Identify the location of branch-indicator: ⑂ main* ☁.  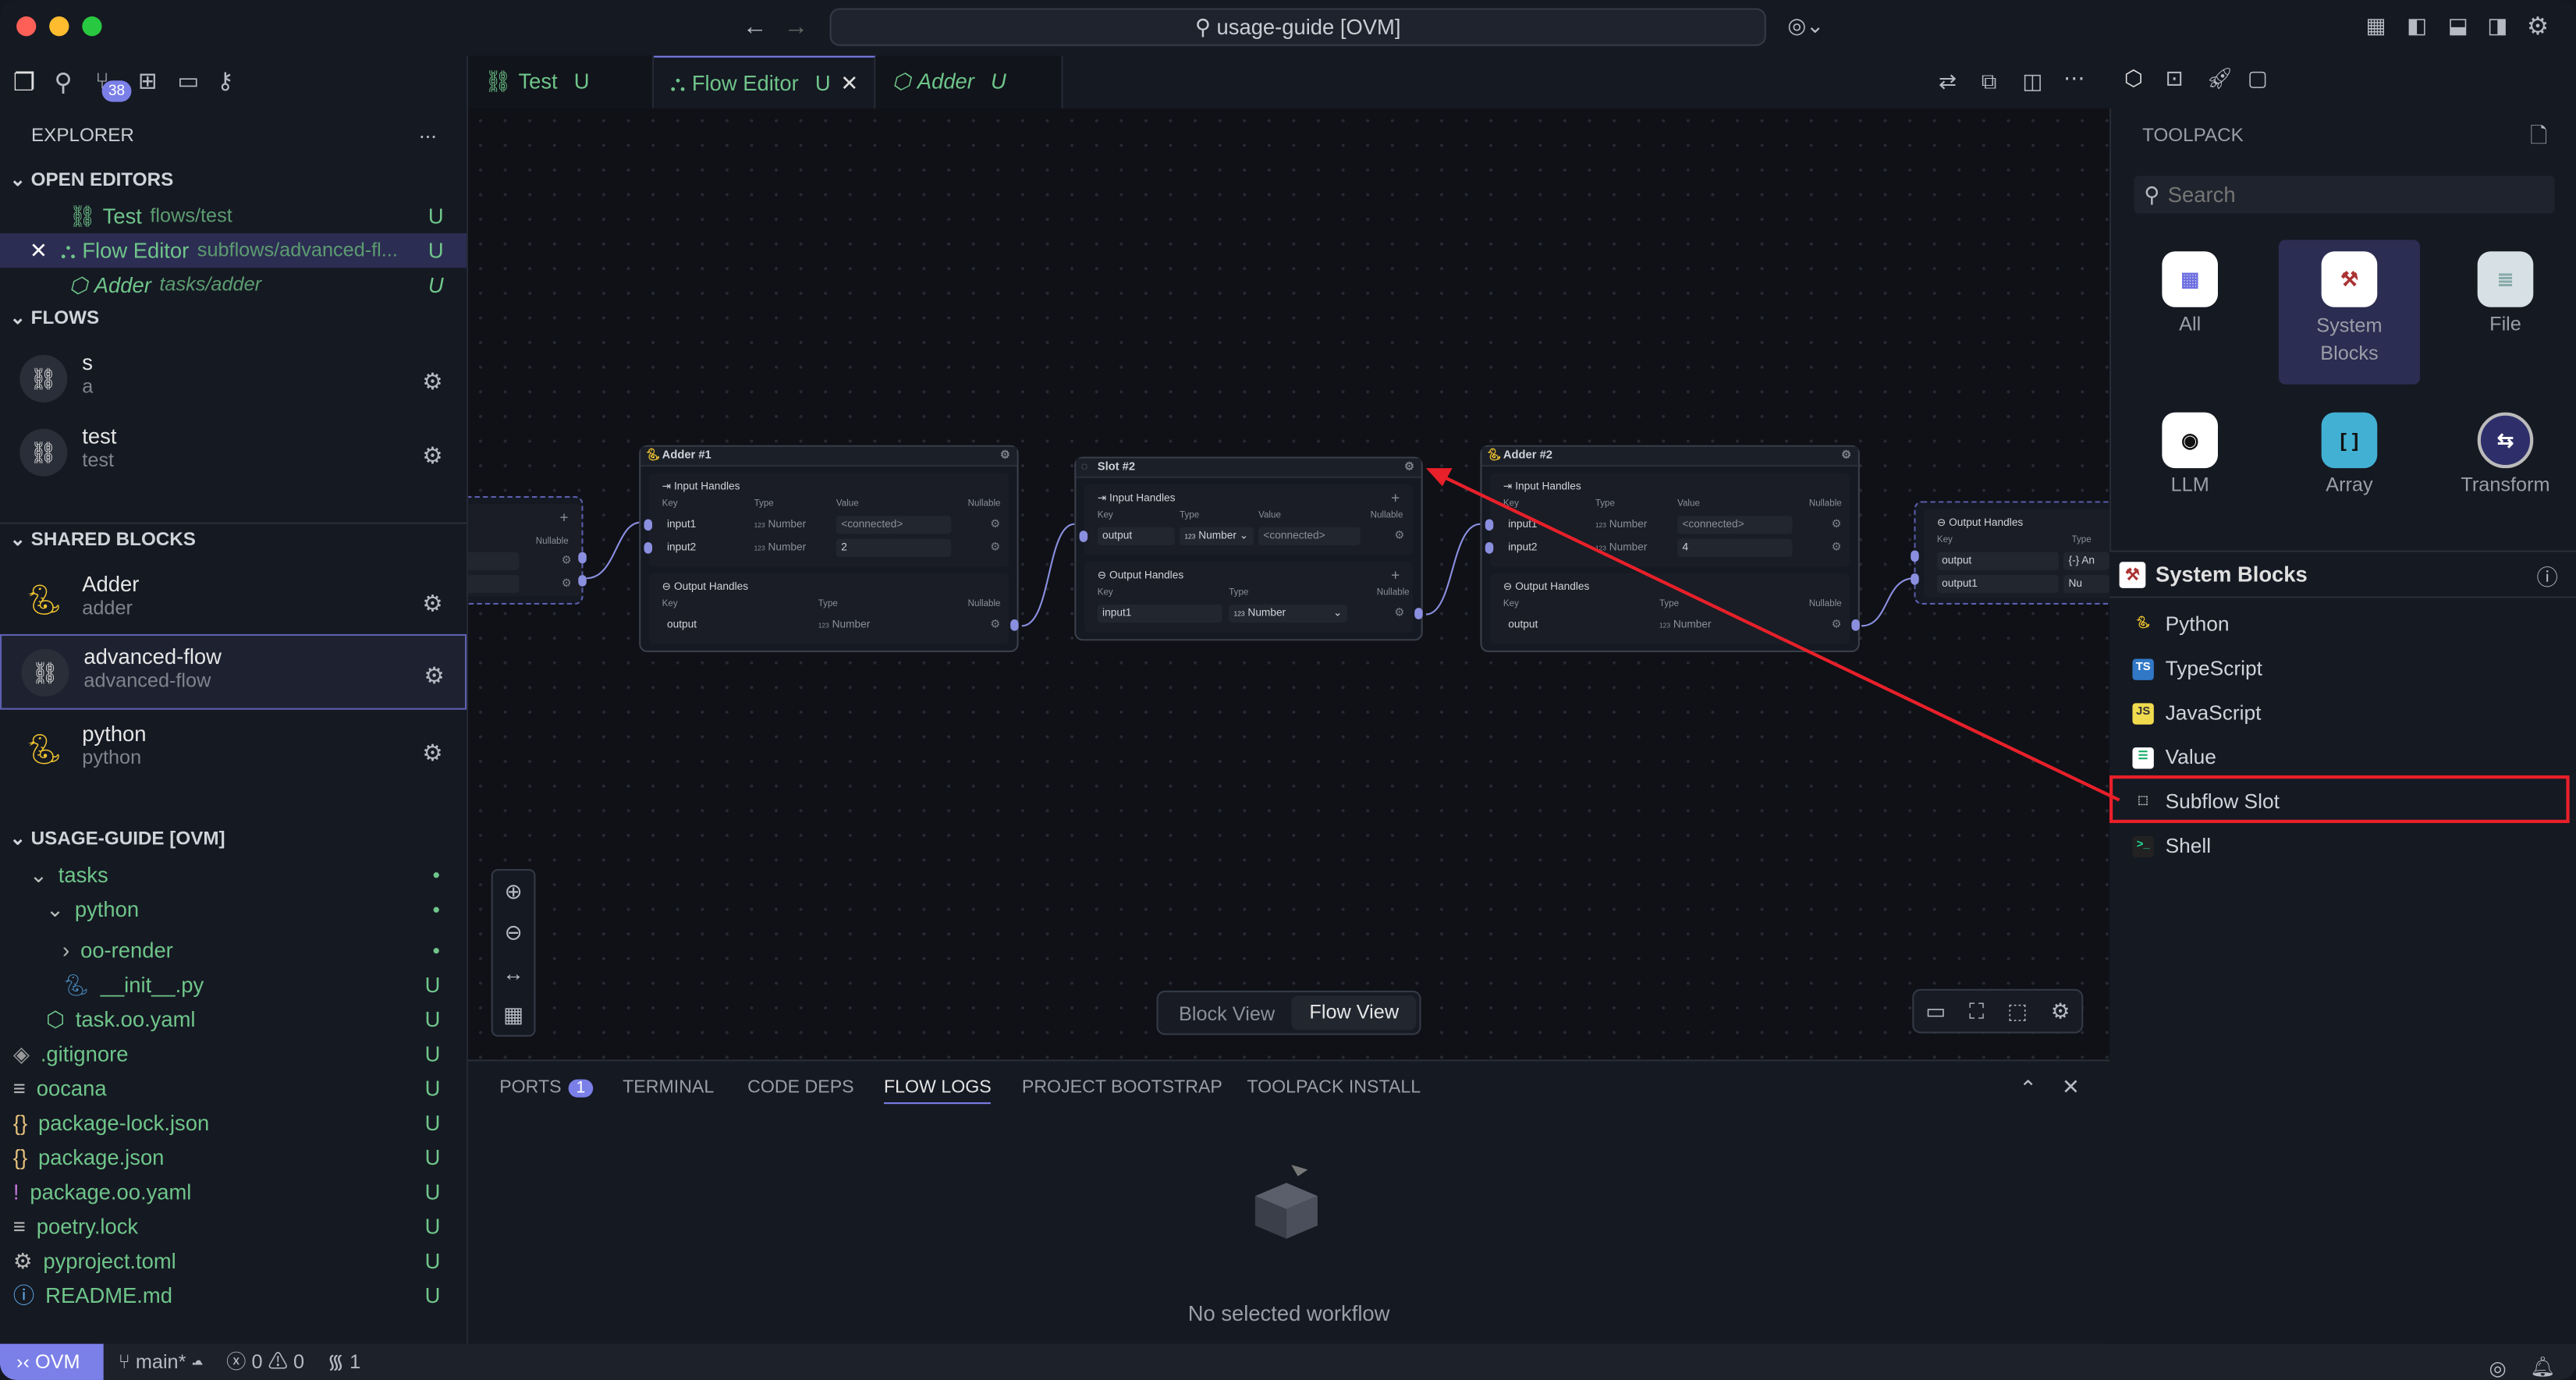
(161, 1362).